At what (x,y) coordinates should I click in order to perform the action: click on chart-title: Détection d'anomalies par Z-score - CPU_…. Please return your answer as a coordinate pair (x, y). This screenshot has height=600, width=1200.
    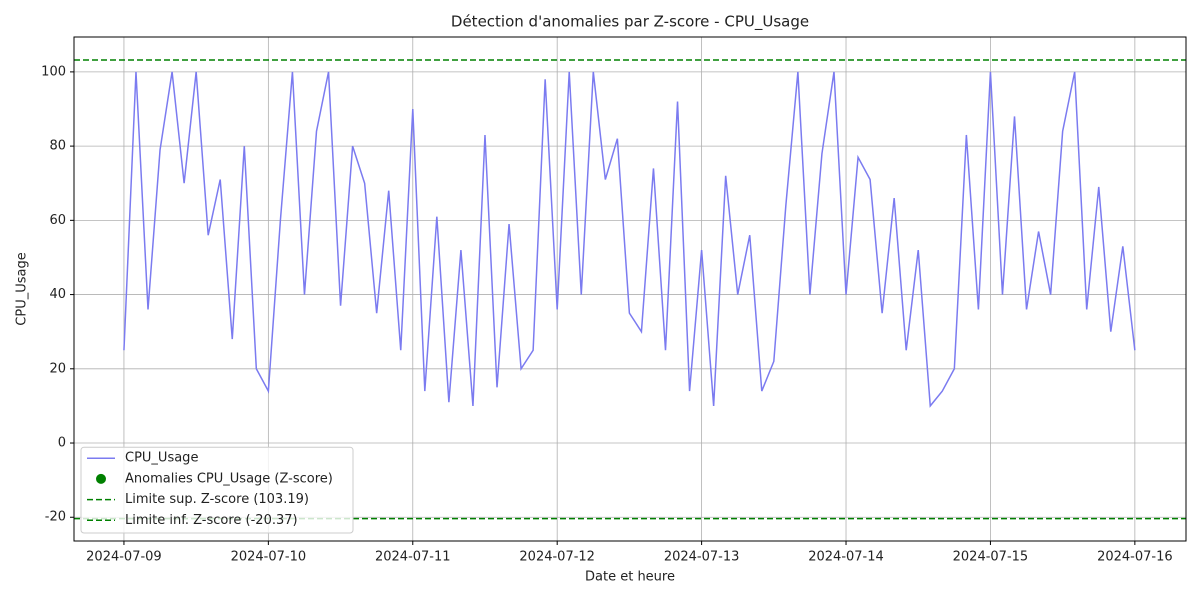
    Looking at the image, I should click on (630, 22).